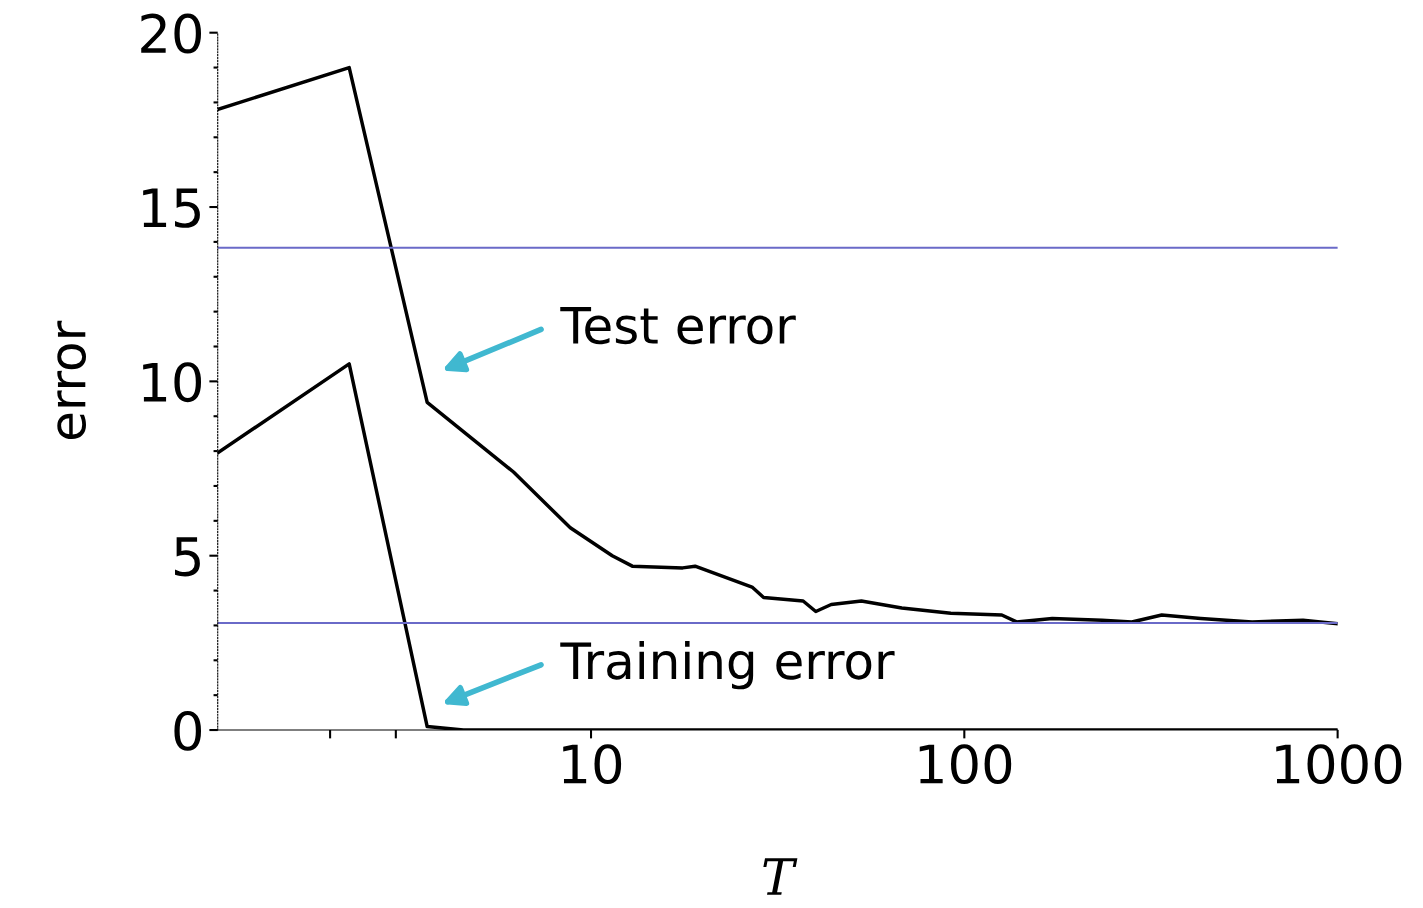  Describe the element at coordinates (171, 208) in the screenshot. I see `y-tick-label: 15` at that location.